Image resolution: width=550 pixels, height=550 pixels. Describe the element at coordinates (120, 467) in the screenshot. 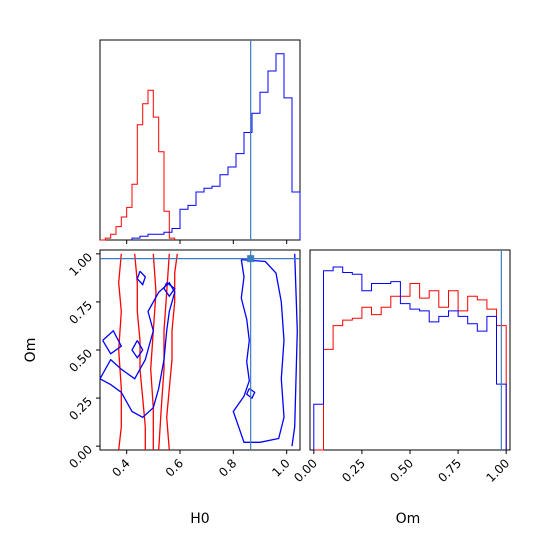

I see `h0-tick-label: 0.4` at that location.